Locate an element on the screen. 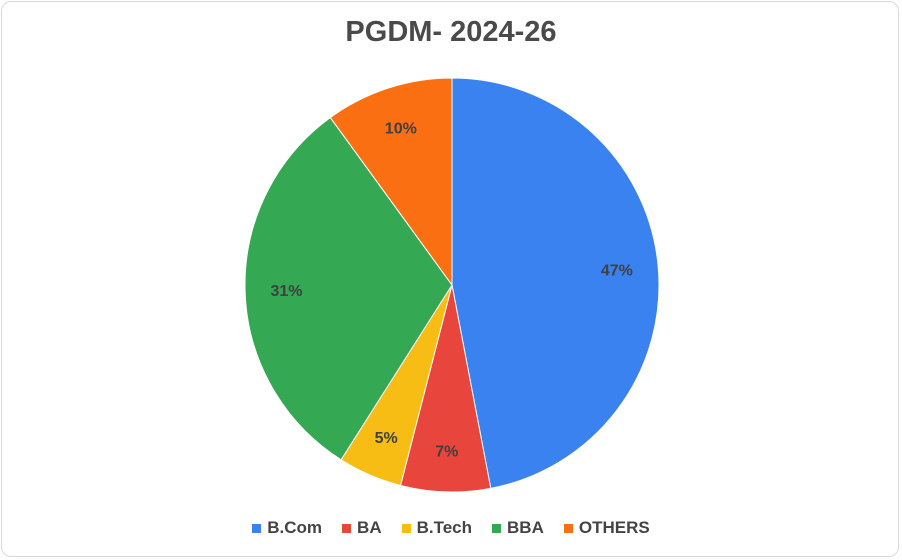 The width and height of the screenshot is (902, 560). chart-title: PGDM- 2024-26 is located at coordinates (451, 32).